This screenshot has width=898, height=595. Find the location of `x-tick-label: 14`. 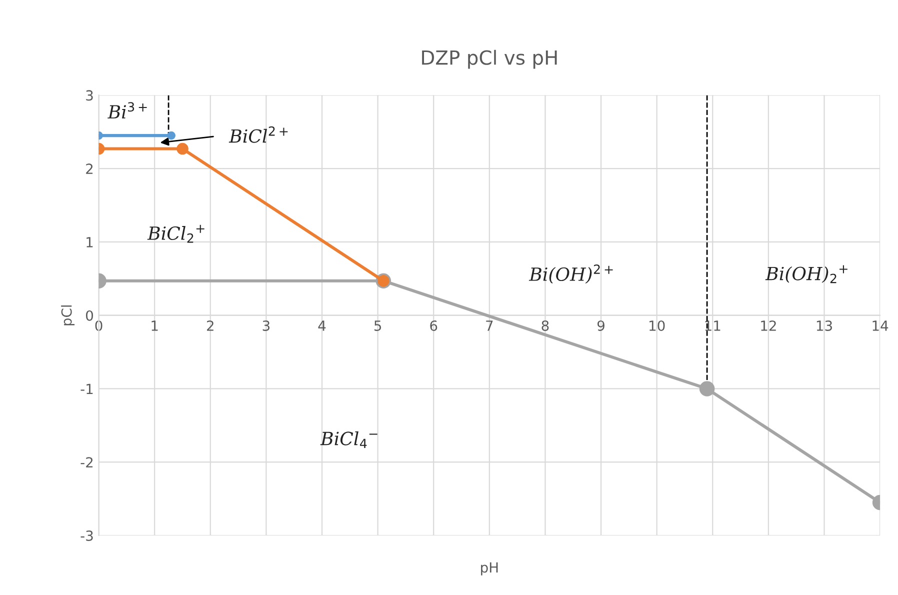

x-tick-label: 14 is located at coordinates (880, 325).